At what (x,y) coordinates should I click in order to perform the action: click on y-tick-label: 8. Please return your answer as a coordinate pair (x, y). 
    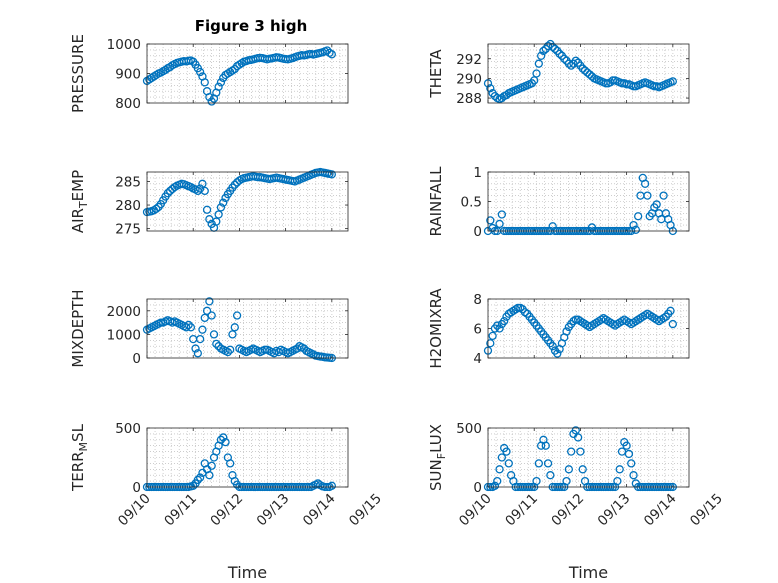
    Looking at the image, I should click on (477, 300).